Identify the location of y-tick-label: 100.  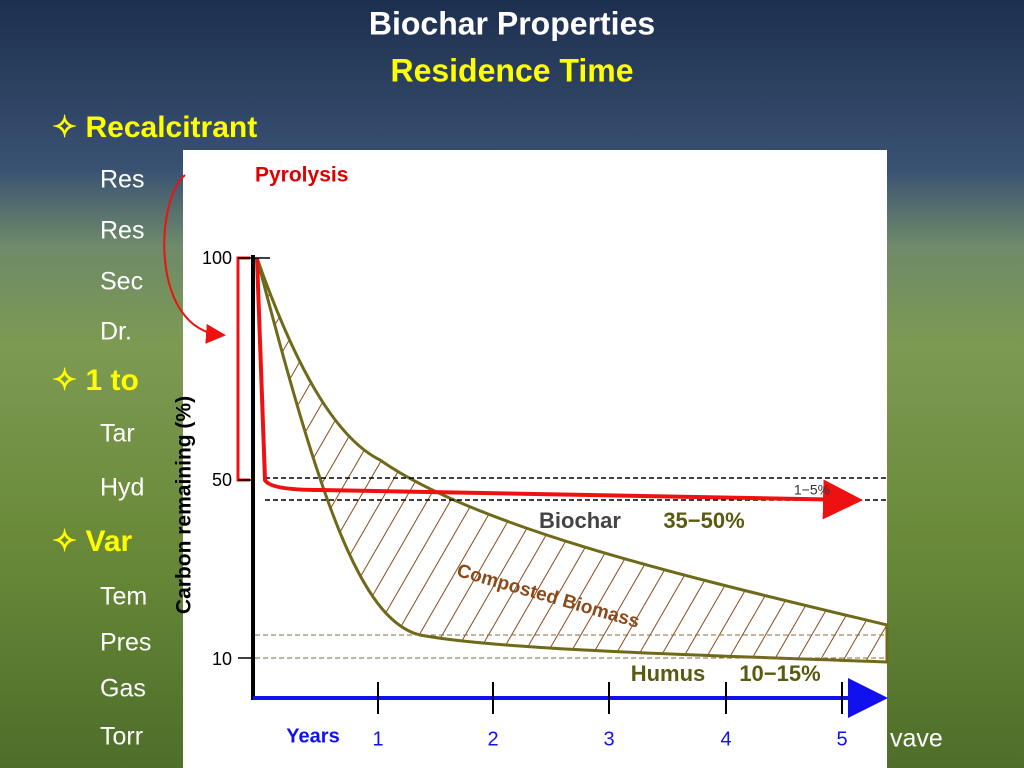
(217, 258).